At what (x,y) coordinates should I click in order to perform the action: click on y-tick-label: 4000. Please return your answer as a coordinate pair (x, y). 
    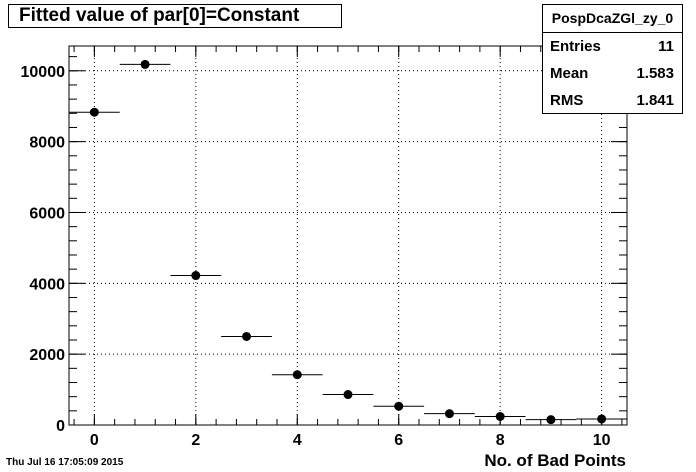
    Looking at the image, I should click on (47, 284).